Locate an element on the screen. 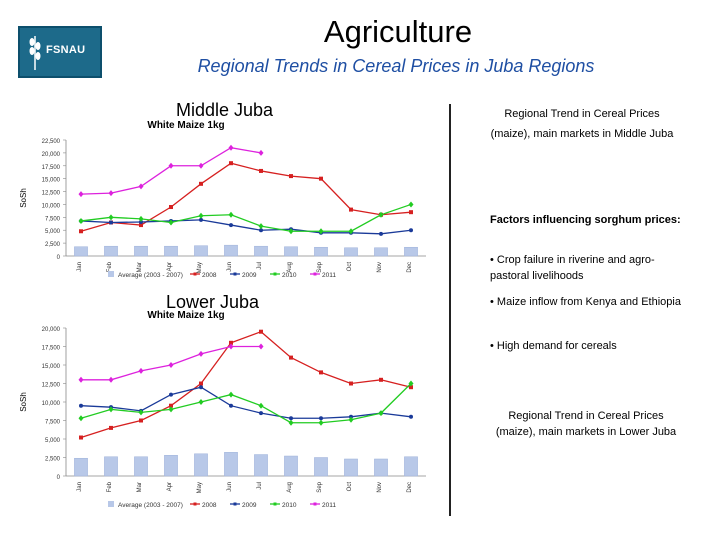  fsnau-logo: FSNAU is located at coordinates (60, 52).